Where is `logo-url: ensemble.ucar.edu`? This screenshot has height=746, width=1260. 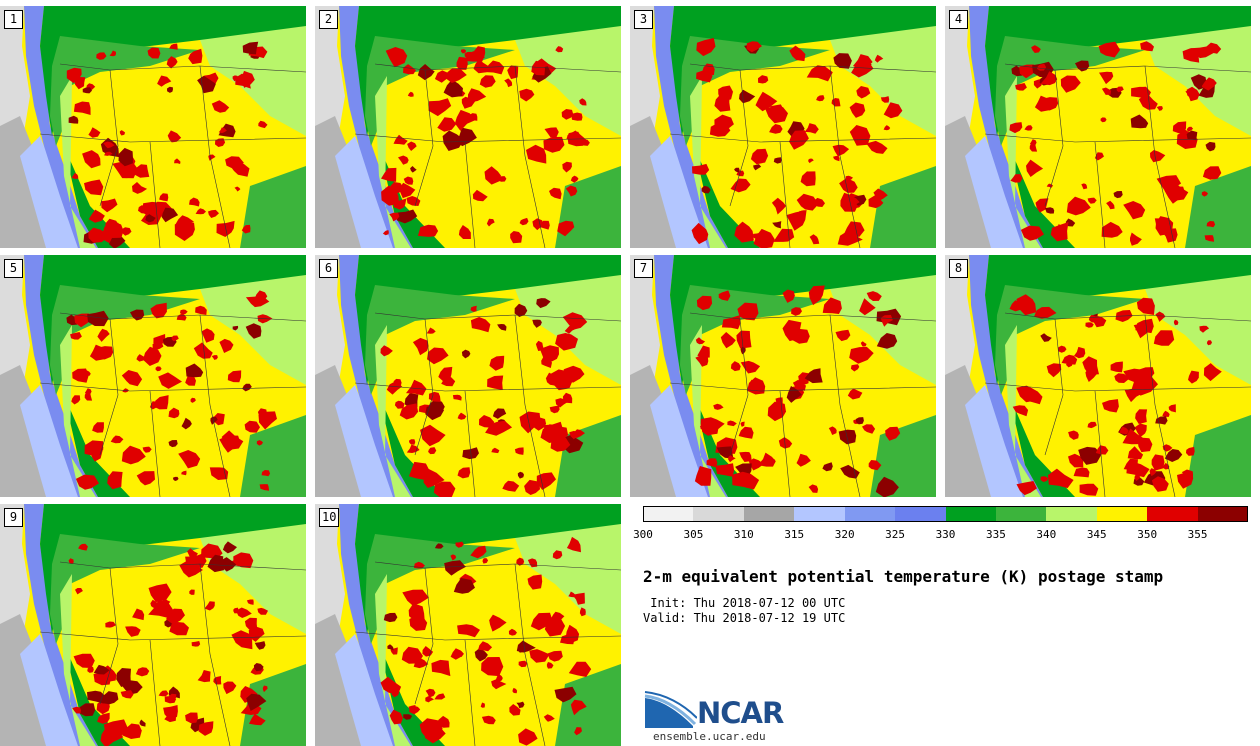 logo-url: ensemble.ucar.edu is located at coordinates (709, 736).